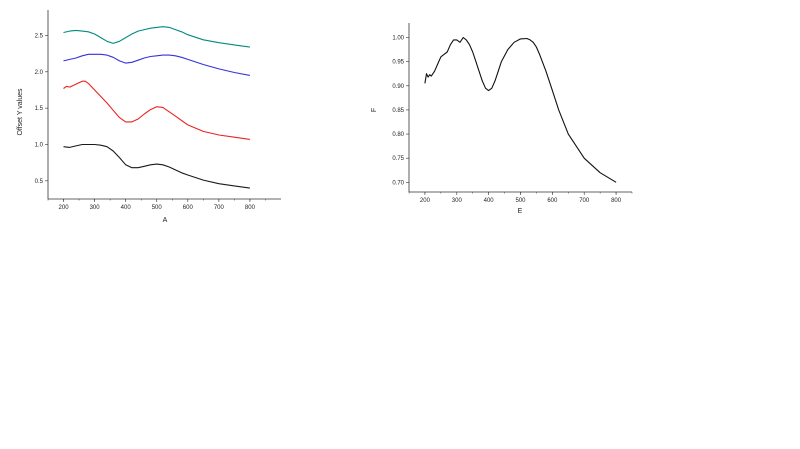 This screenshot has height=449, width=800. I want to click on chart2-y-tick-label: 0.75, so click(398, 159).